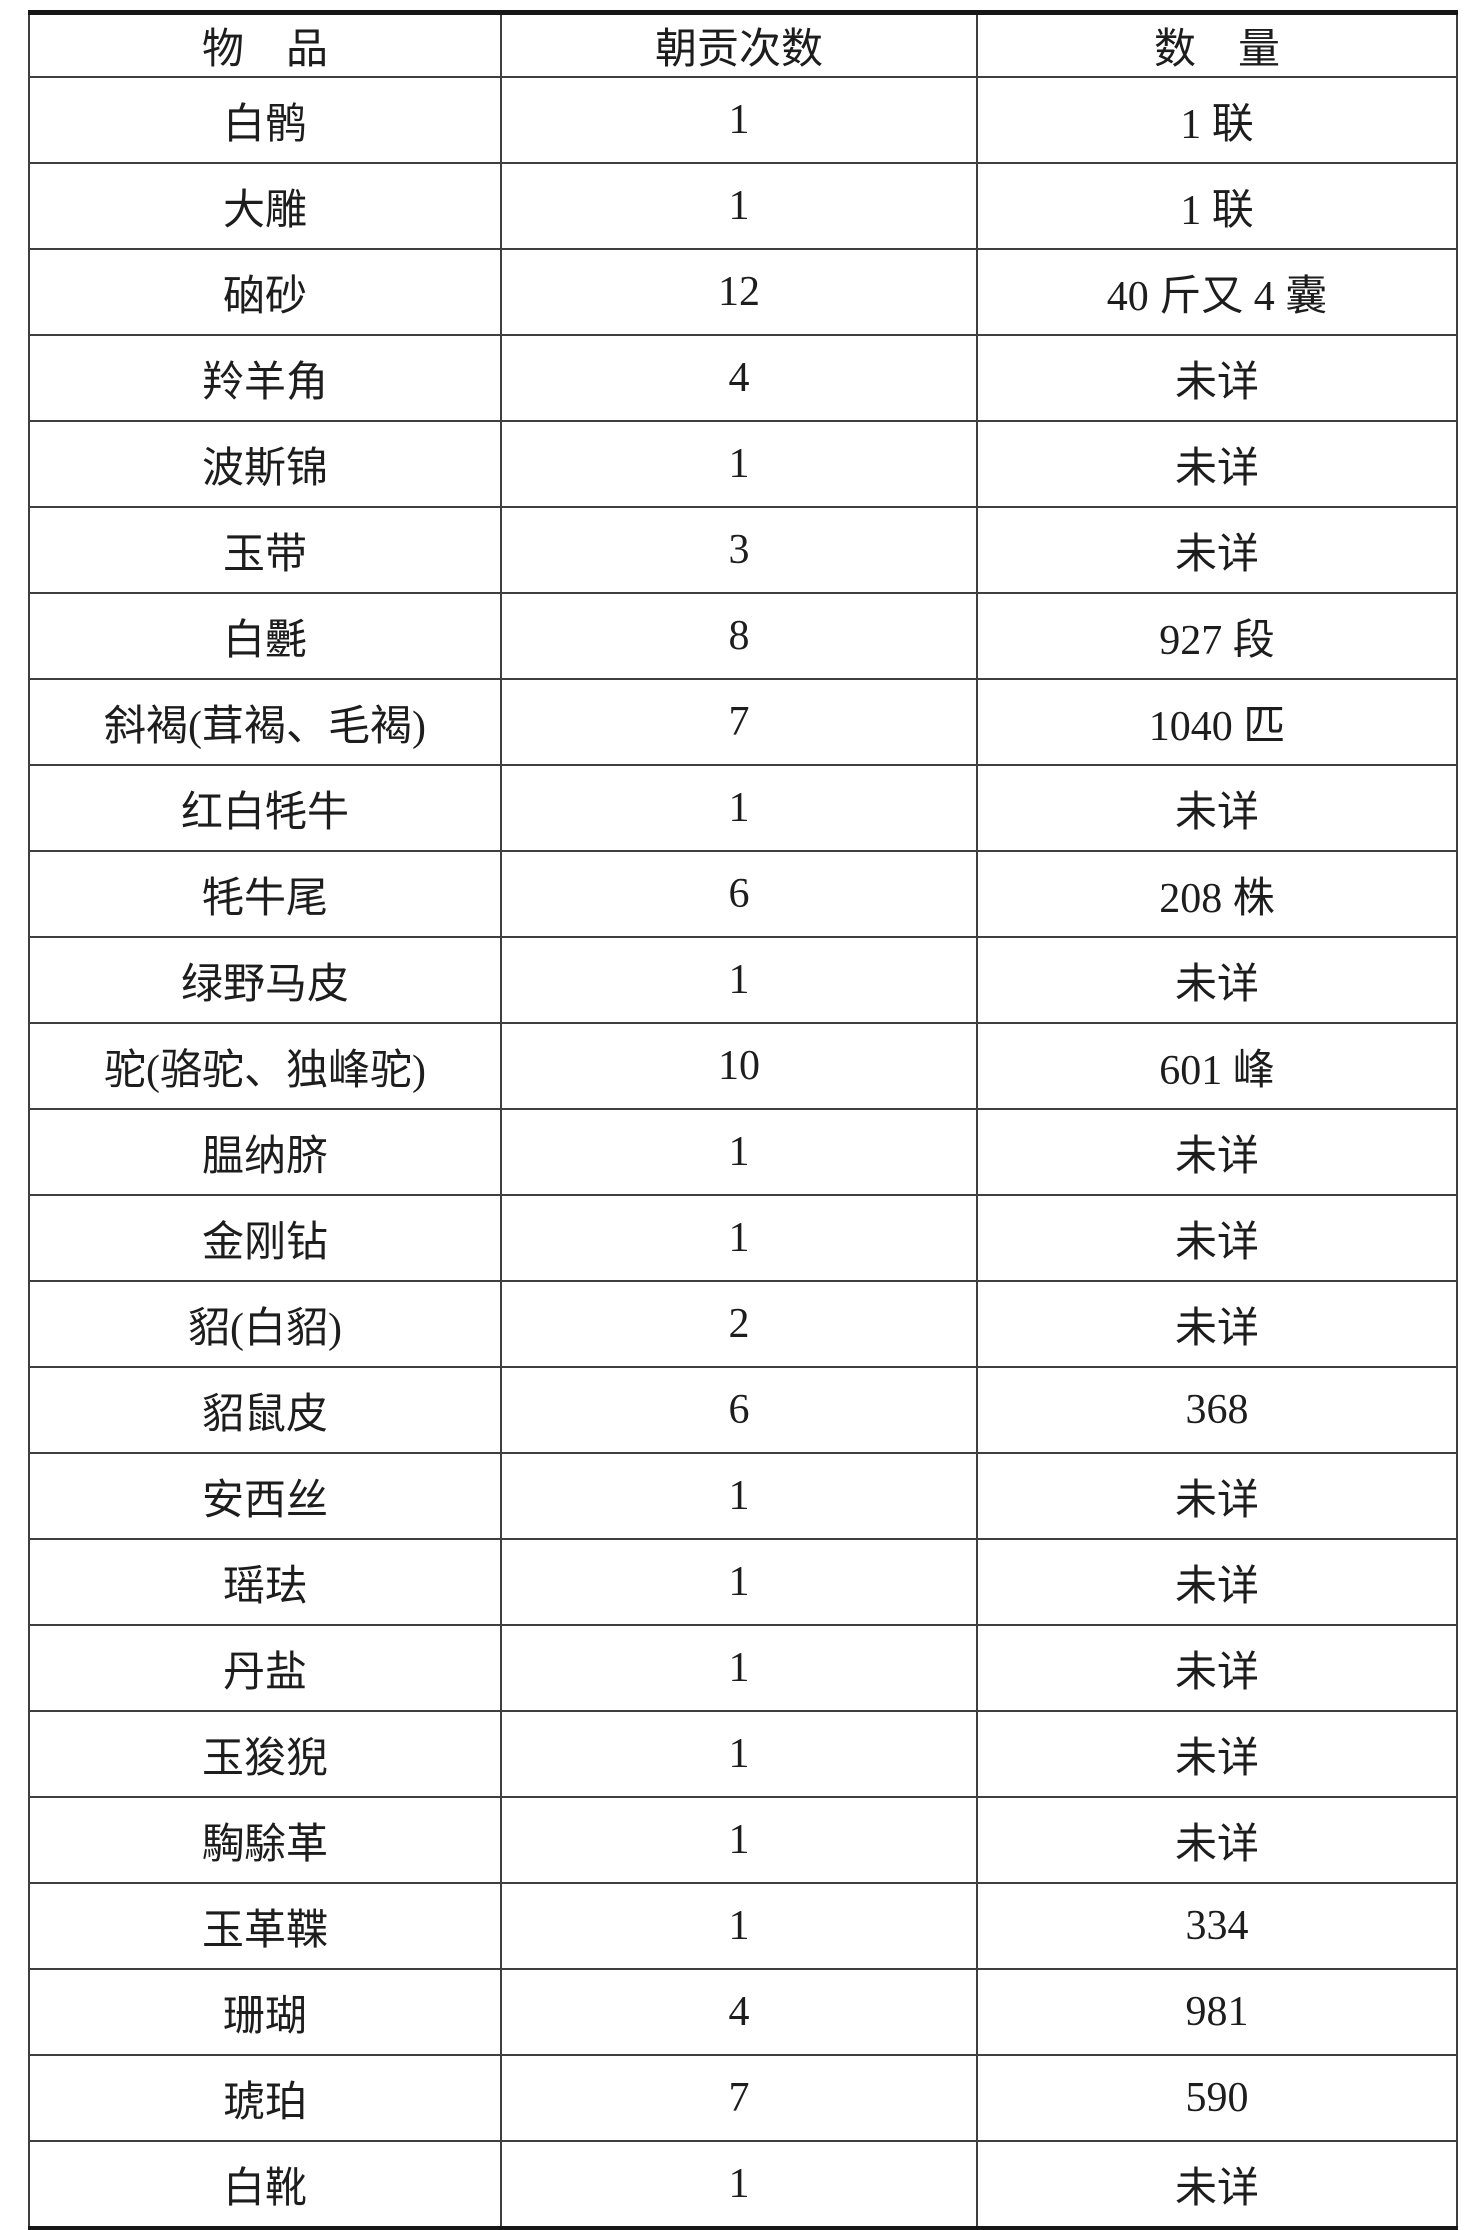 This screenshot has width=1479, height=2230. I want to click on item-cell: 騊駼革, so click(265, 1840).